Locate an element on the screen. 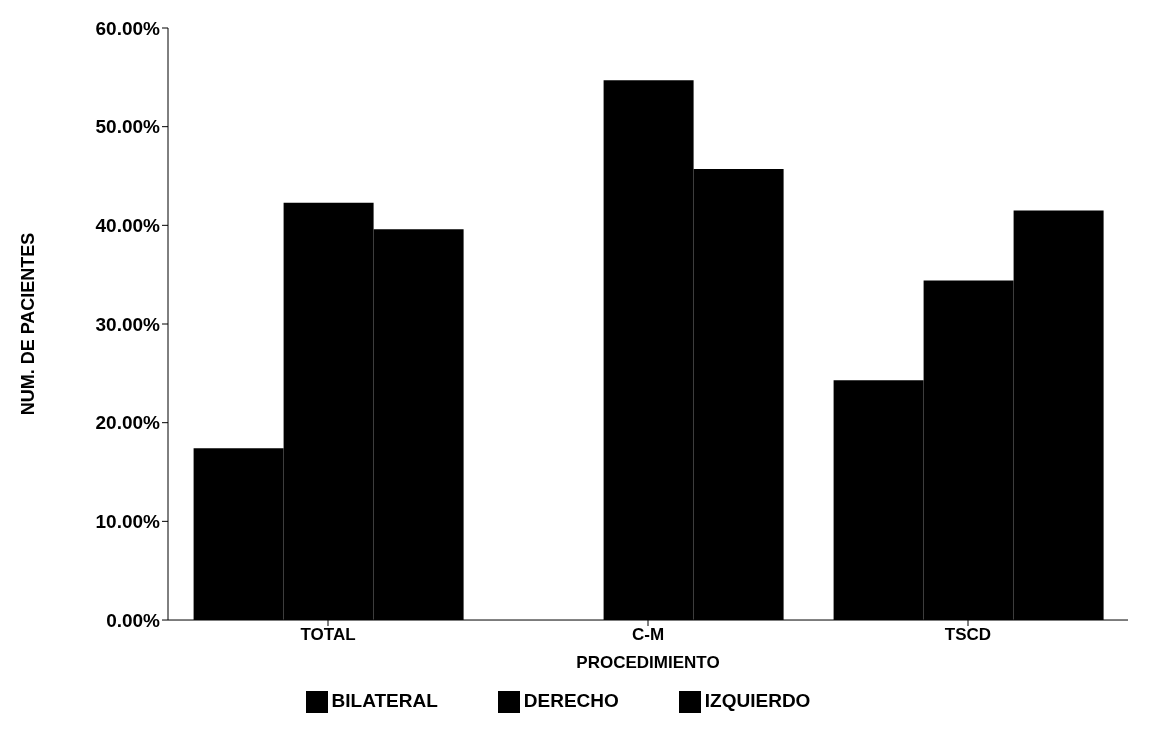  legend-label: BILATERAL is located at coordinates (384, 701).